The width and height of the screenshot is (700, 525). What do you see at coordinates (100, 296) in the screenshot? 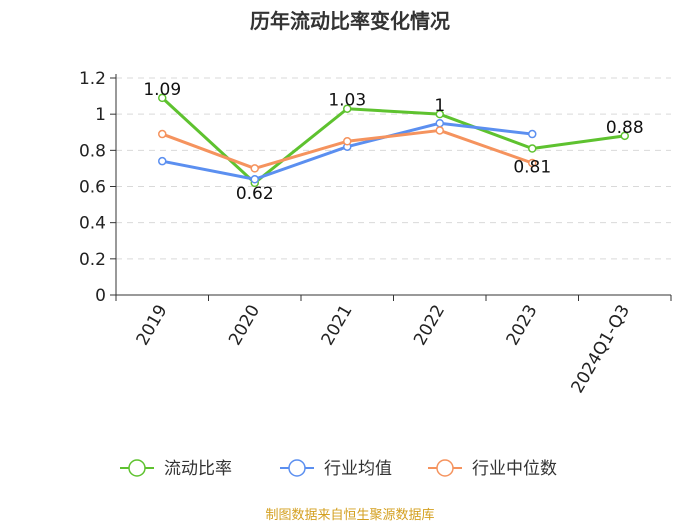
I see `y-tick-label: 0` at bounding box center [100, 296].